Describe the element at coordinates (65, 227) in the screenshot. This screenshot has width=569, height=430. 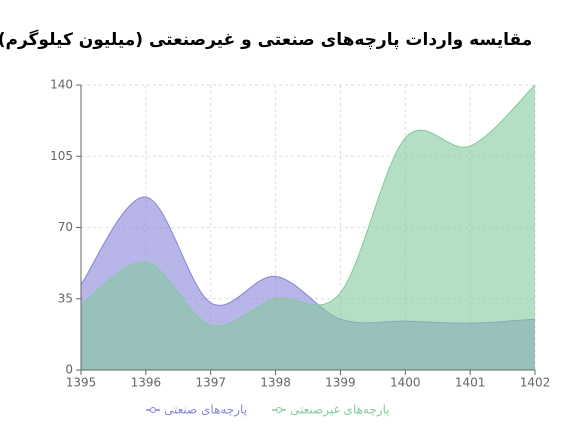
I see `y-tick-label: 70` at that location.